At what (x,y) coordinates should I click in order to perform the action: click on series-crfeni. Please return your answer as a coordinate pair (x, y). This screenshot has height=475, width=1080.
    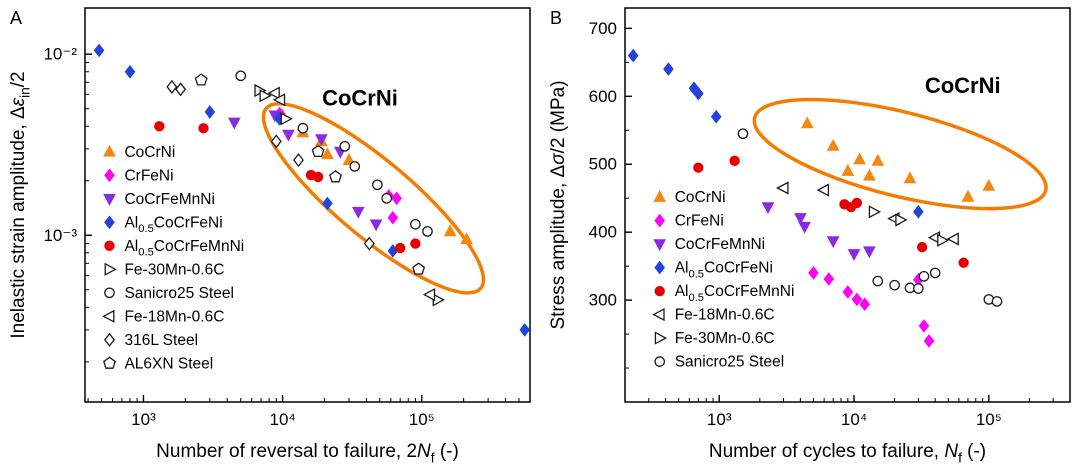
    Looking at the image, I should click on (871, 307).